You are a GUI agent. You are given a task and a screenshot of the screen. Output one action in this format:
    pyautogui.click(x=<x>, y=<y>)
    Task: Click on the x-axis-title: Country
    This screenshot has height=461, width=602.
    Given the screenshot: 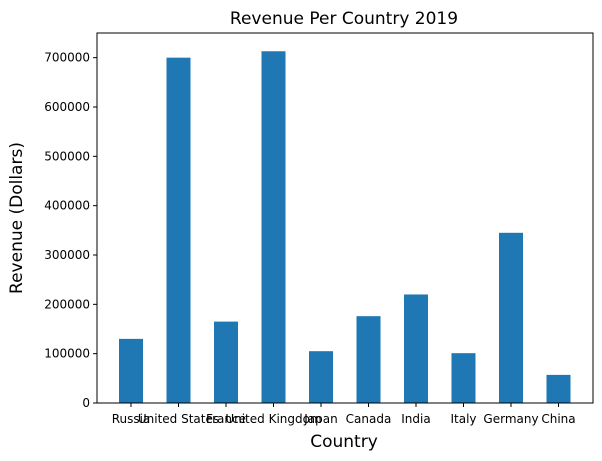 What is the action you would take?
    pyautogui.click(x=344, y=442)
    